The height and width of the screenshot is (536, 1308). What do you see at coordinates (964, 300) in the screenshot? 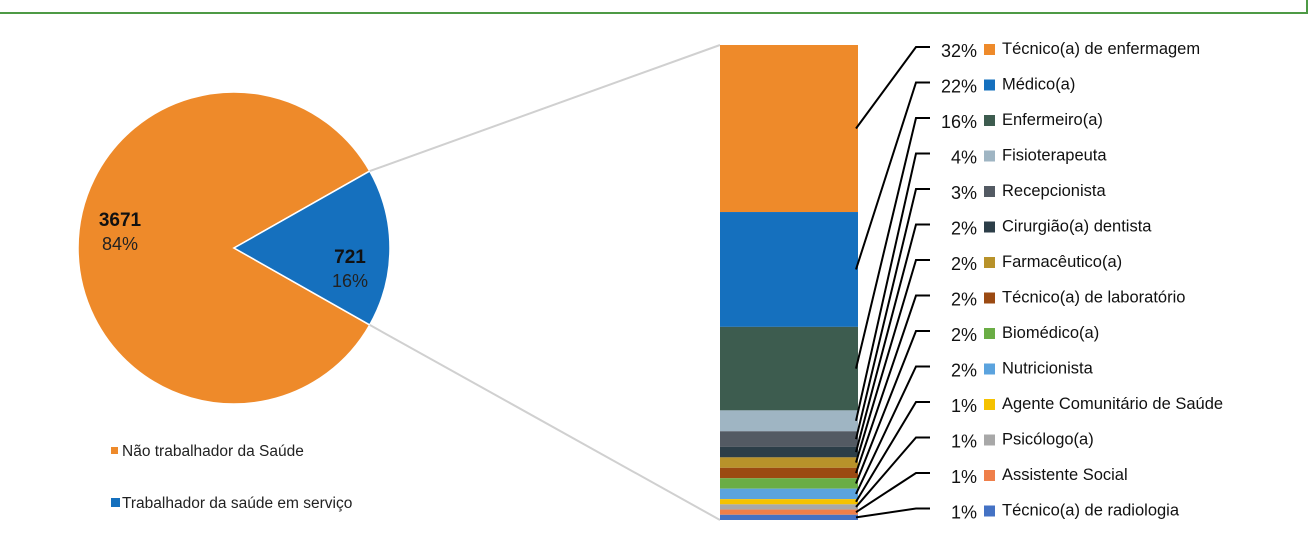
I see `segment-percent-7: 2%` at bounding box center [964, 300].